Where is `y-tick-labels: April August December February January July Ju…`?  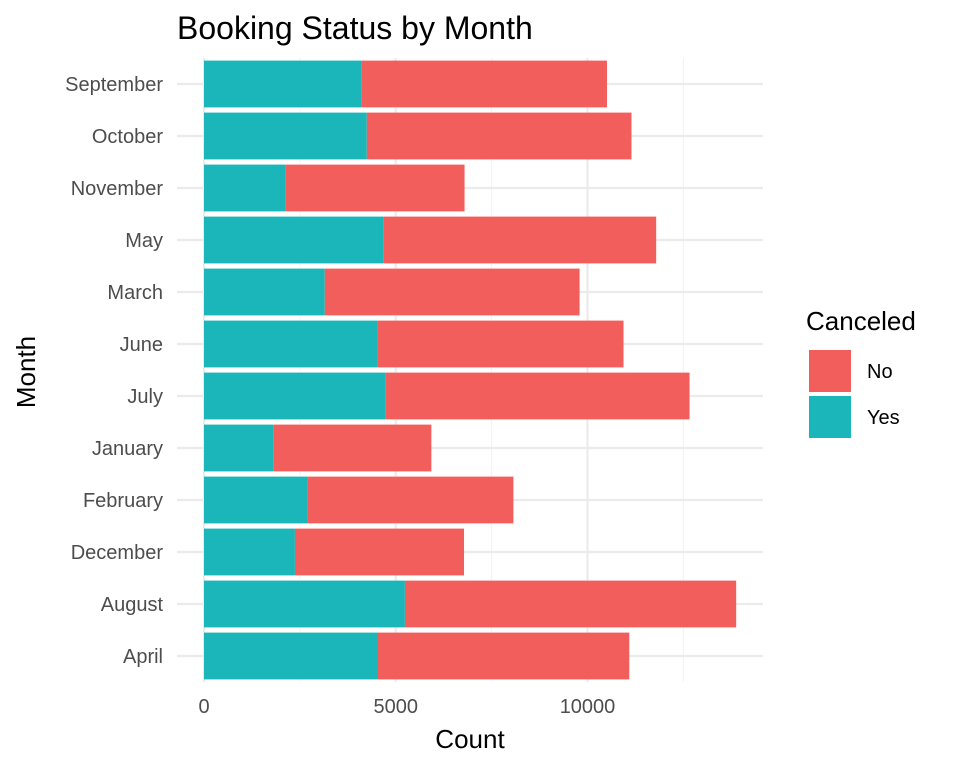
y-tick-labels: April August December February January July Ju… is located at coordinates (114, 371).